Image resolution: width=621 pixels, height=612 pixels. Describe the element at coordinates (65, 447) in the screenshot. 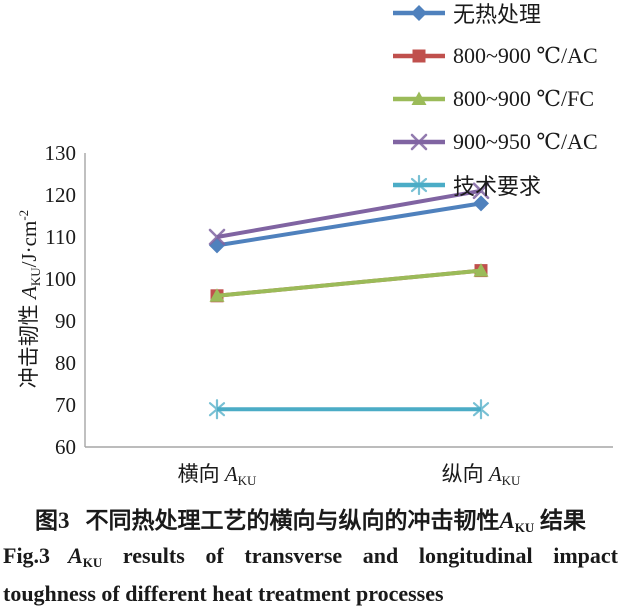

I see `y-tick-label: 60` at that location.